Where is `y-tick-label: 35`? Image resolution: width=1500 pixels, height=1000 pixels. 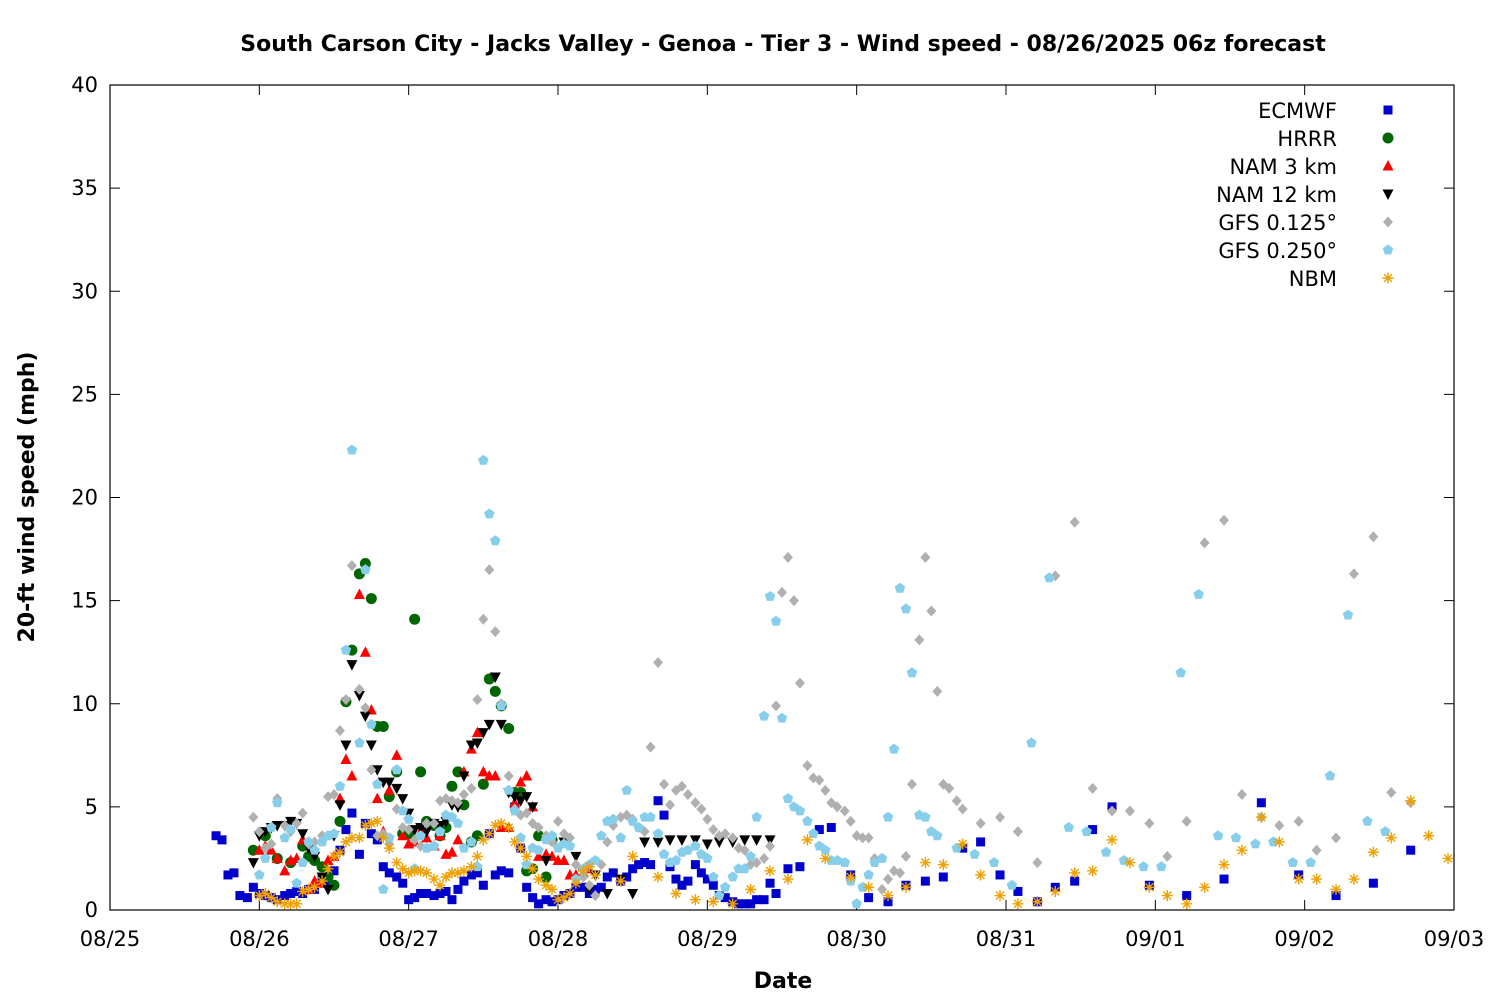 y-tick-label: 35 is located at coordinates (84, 188).